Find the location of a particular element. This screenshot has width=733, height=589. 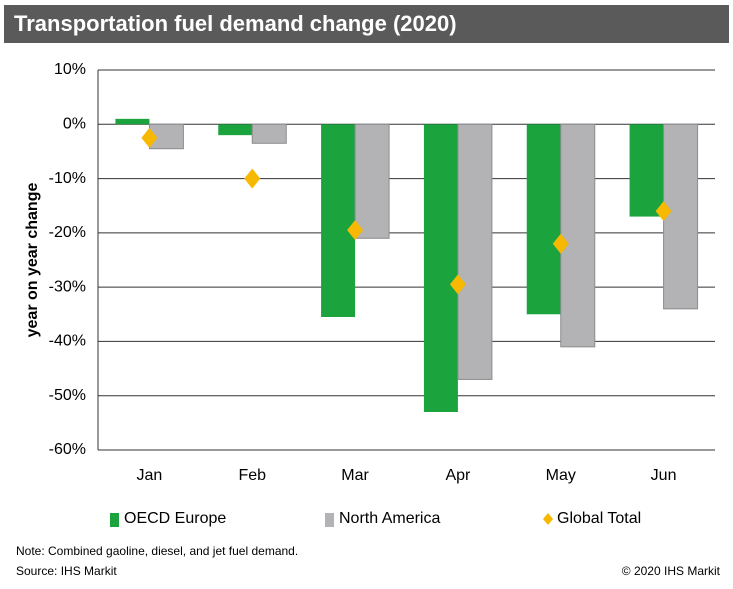

x-tick-label: Feb is located at coordinates (252, 475).